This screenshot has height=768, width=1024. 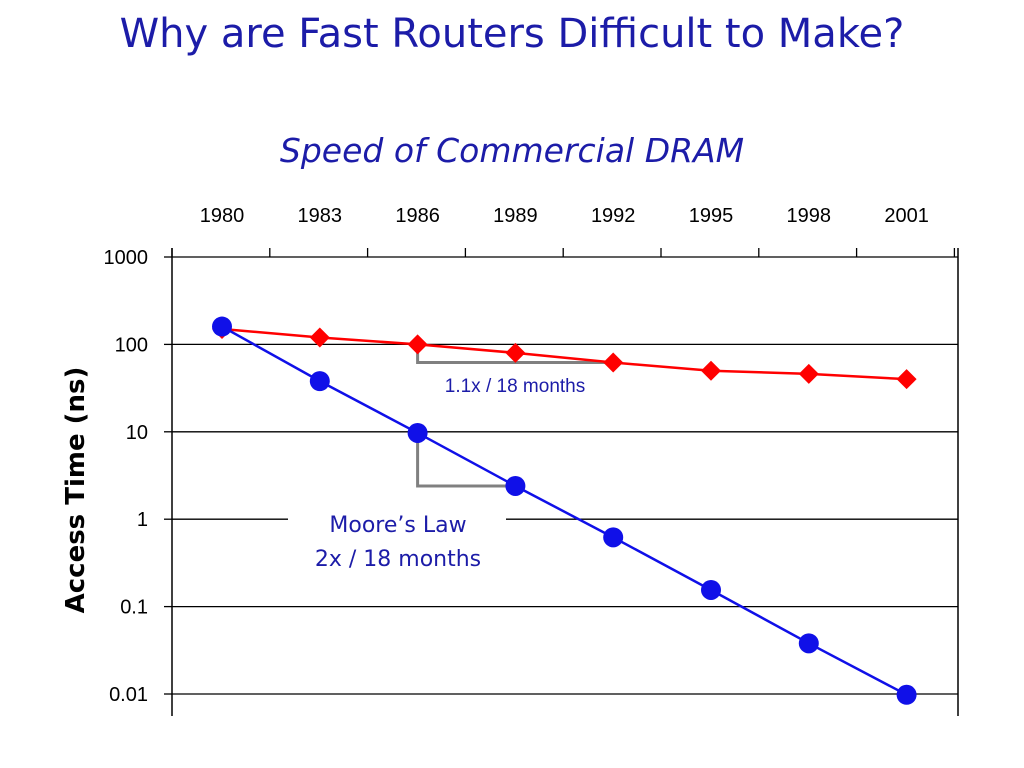 What do you see at coordinates (417, 216) in the screenshot?
I see `x-tick-label-2: 1986` at bounding box center [417, 216].